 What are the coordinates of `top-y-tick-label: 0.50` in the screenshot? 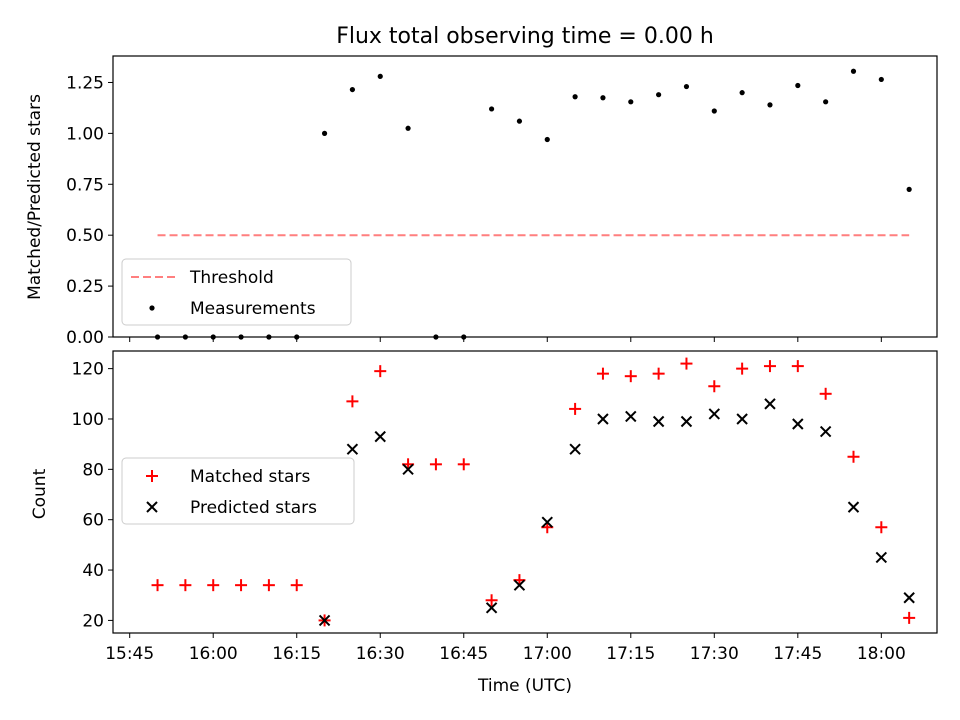 It's located at (85, 236).